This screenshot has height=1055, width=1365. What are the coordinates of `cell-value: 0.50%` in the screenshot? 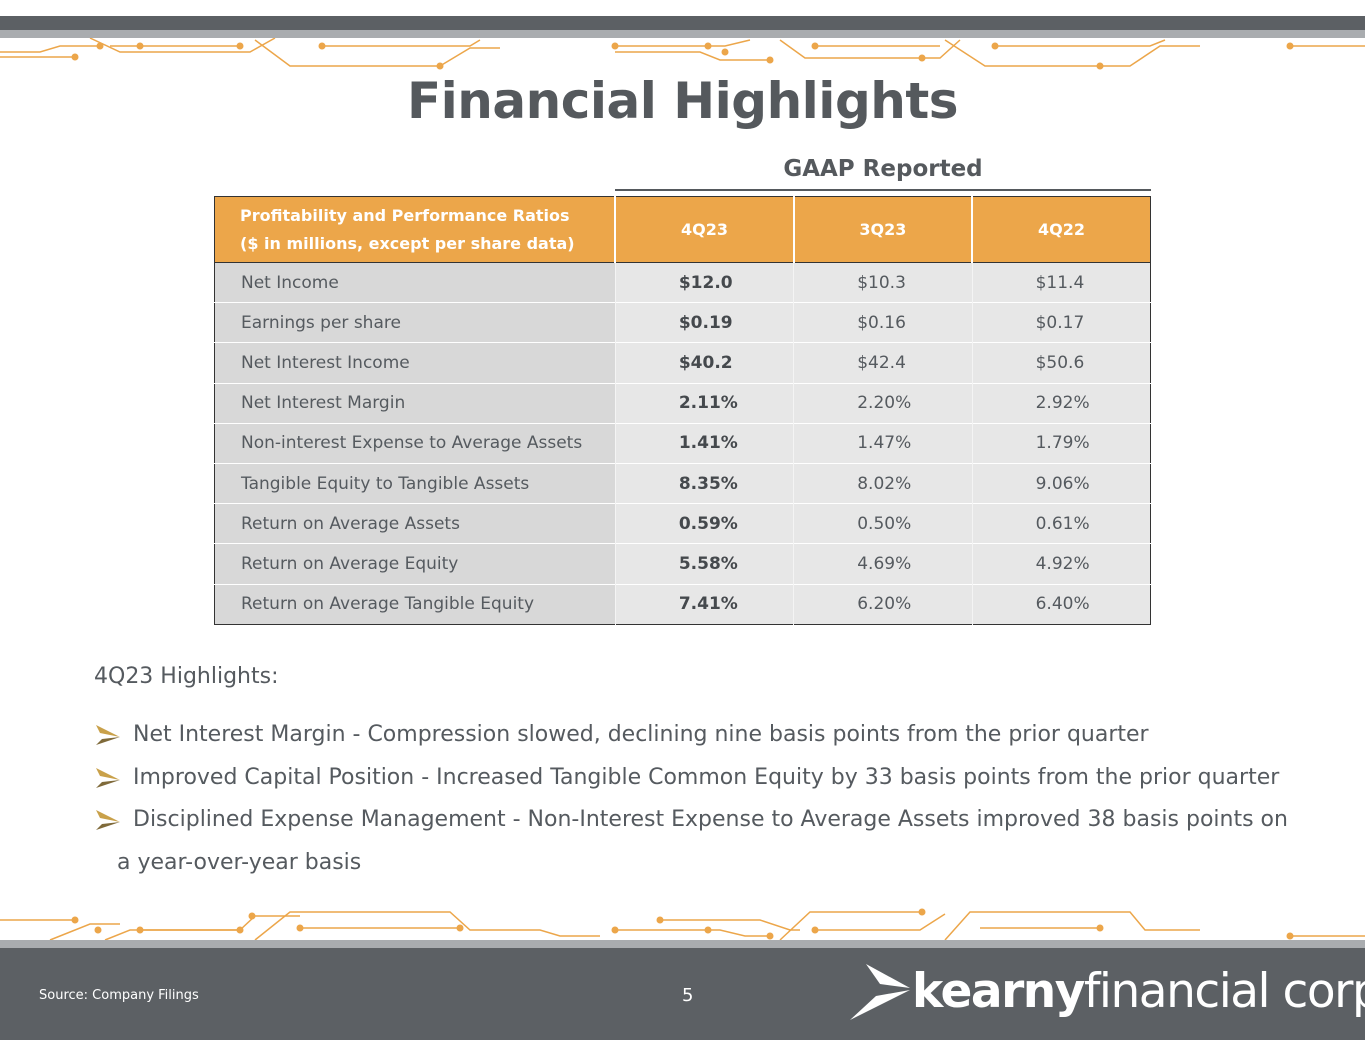 It's located at (883, 523).